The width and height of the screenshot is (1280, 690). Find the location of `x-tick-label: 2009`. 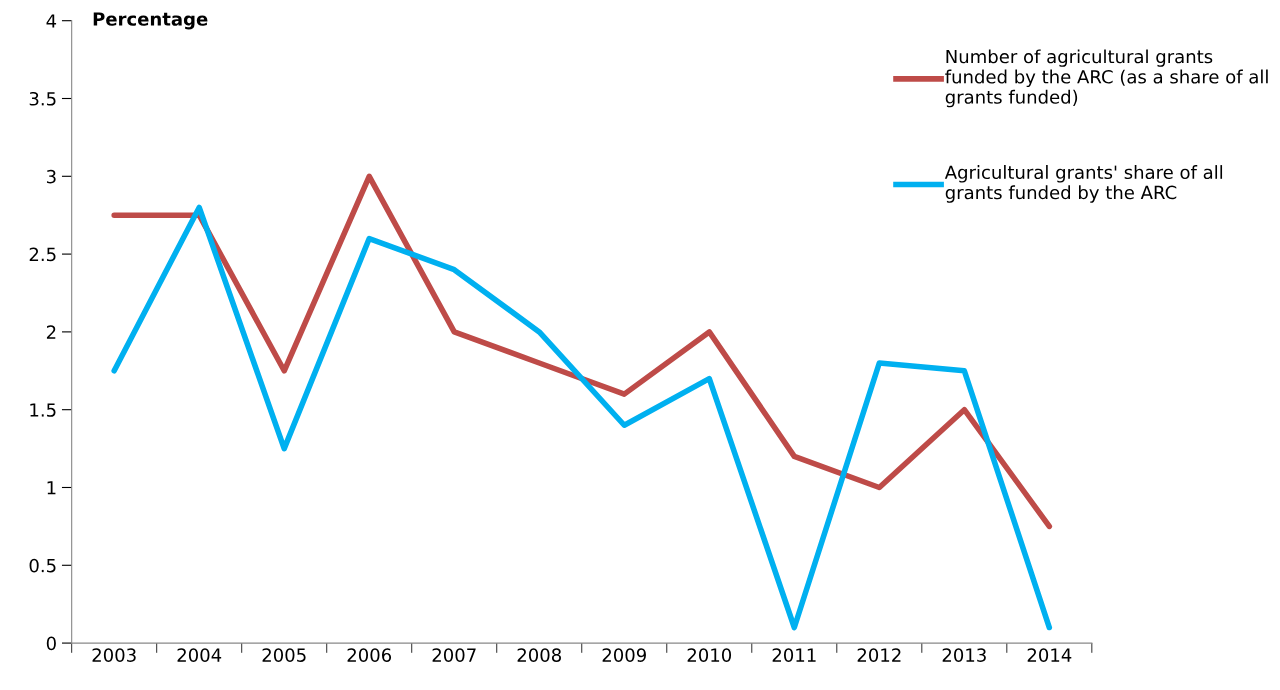

x-tick-label: 2009 is located at coordinates (624, 655).